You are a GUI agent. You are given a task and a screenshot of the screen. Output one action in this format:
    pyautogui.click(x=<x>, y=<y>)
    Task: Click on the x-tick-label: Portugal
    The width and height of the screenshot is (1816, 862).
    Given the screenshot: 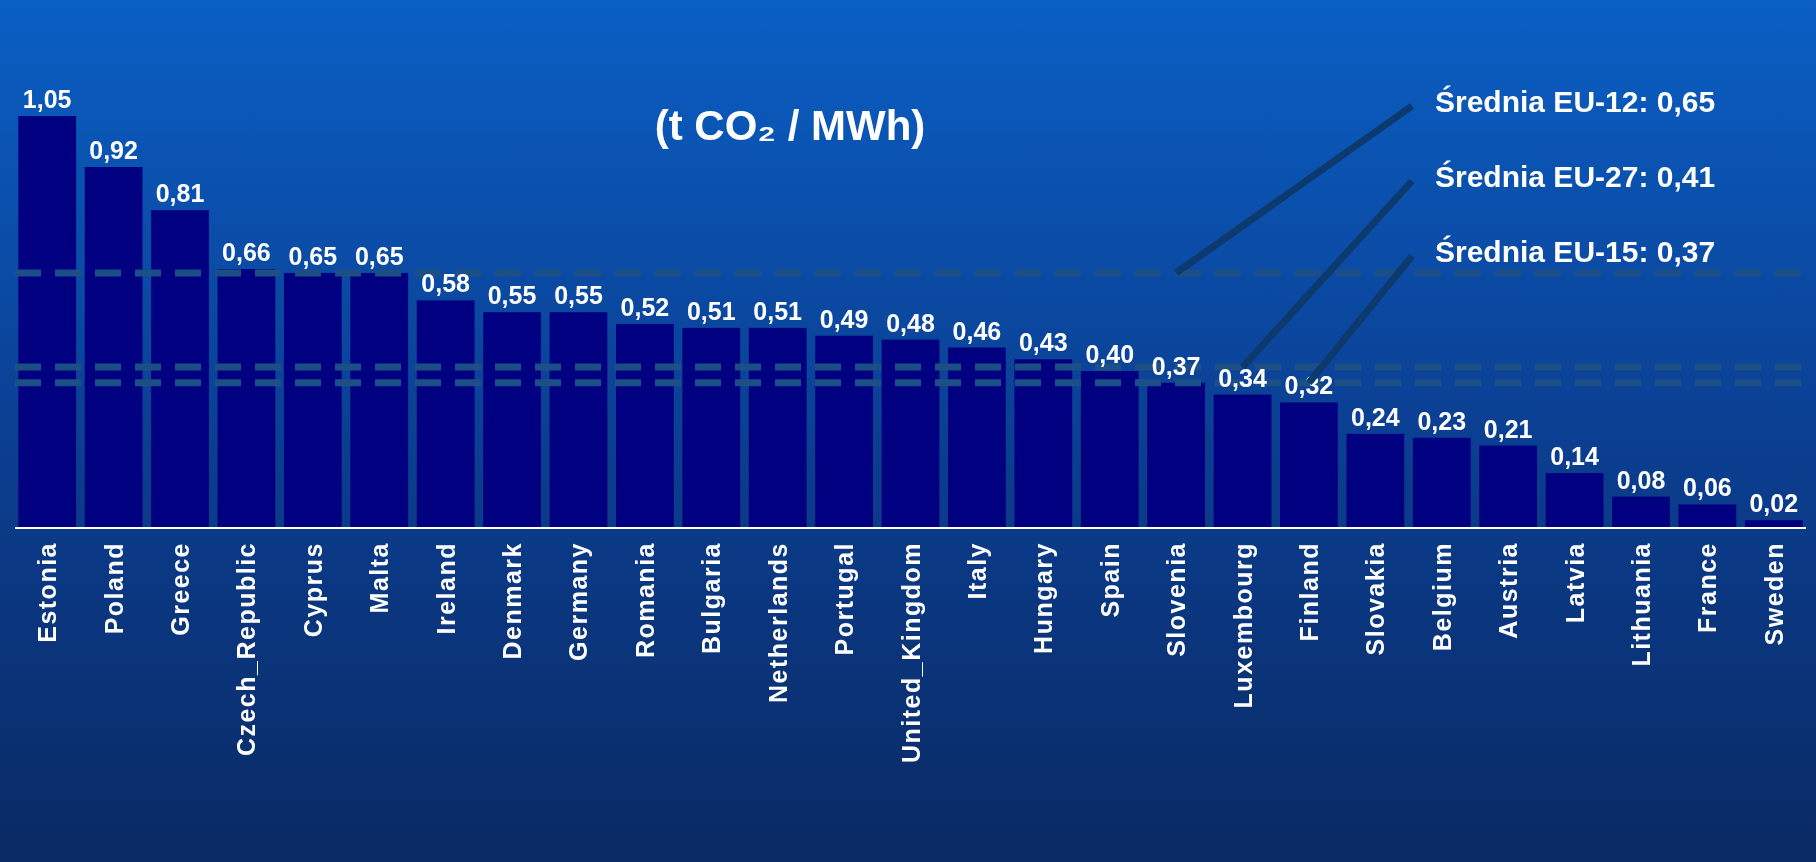 What is the action you would take?
    pyautogui.click(x=844, y=599)
    